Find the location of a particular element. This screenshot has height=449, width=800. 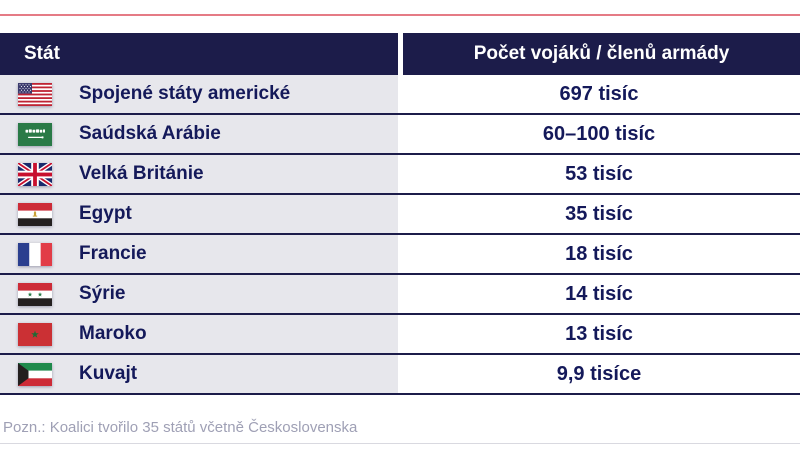

country-name: Maroko is located at coordinates (113, 333).